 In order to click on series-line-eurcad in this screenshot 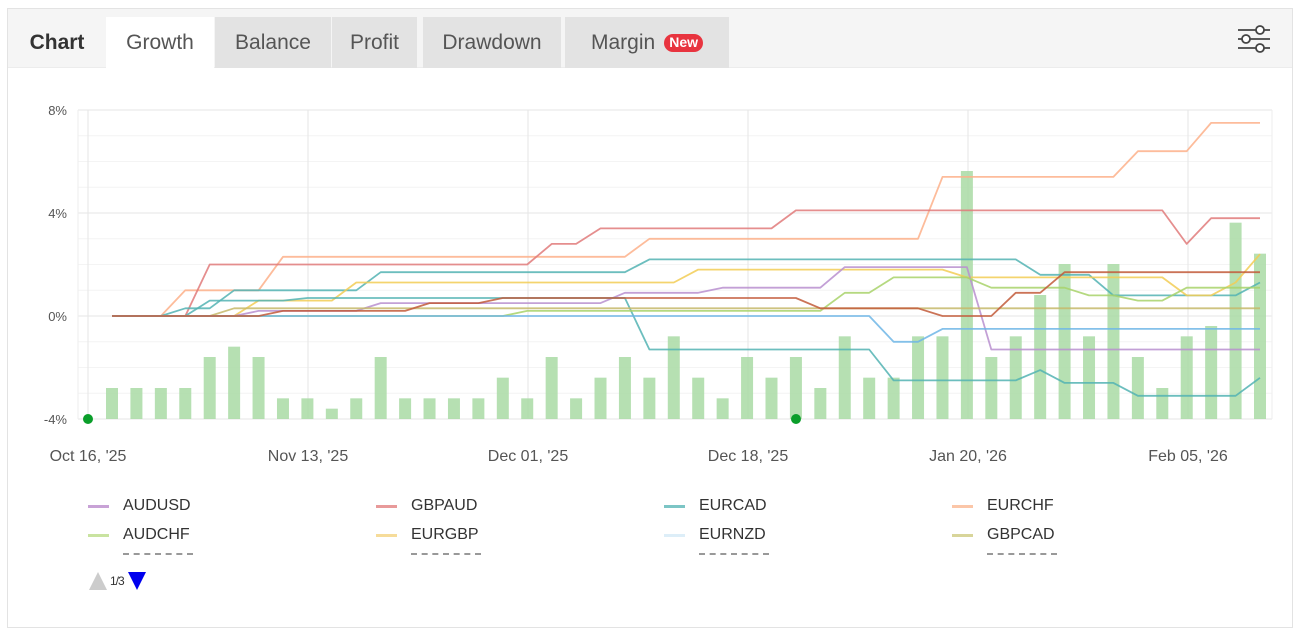, I will do `click(686, 287)`.